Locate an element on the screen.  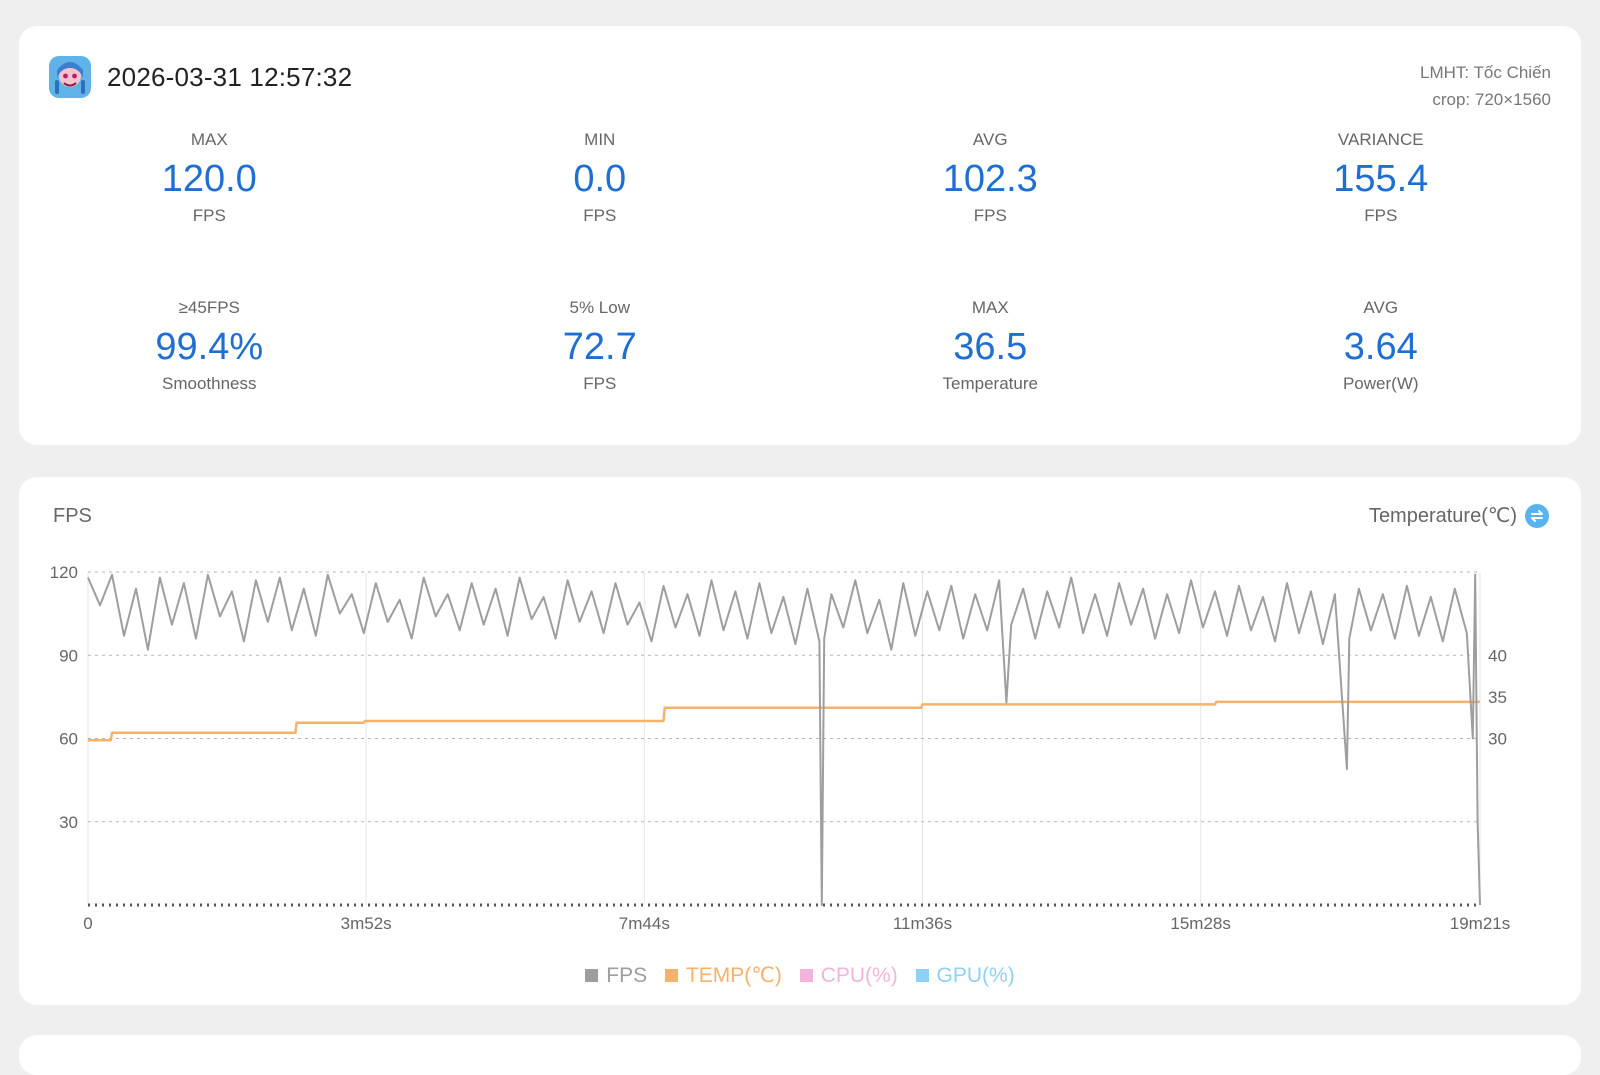
stat-value: 155.4 is located at coordinates (1381, 179).